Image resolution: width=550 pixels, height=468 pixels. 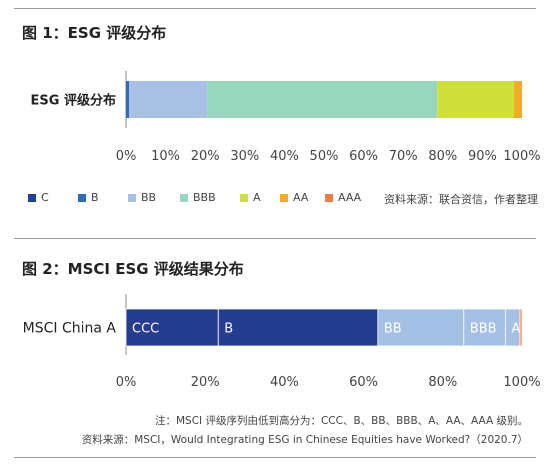 What do you see at coordinates (257, 197) in the screenshot?
I see `legend-label: A` at bounding box center [257, 197].